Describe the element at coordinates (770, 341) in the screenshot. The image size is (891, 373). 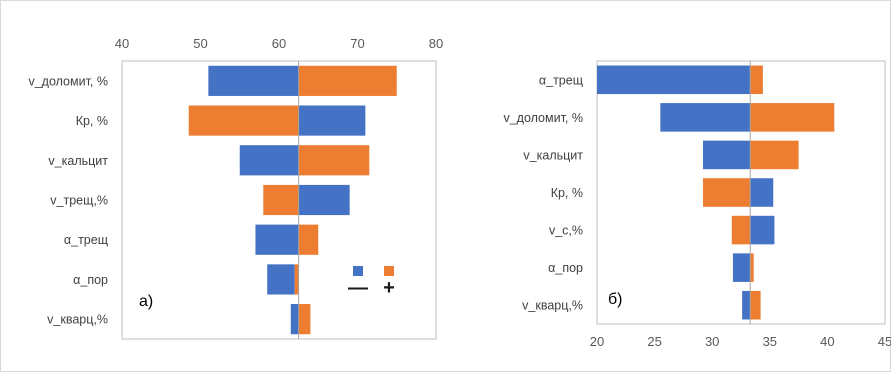
I see `x-tick-label: 35` at that location.